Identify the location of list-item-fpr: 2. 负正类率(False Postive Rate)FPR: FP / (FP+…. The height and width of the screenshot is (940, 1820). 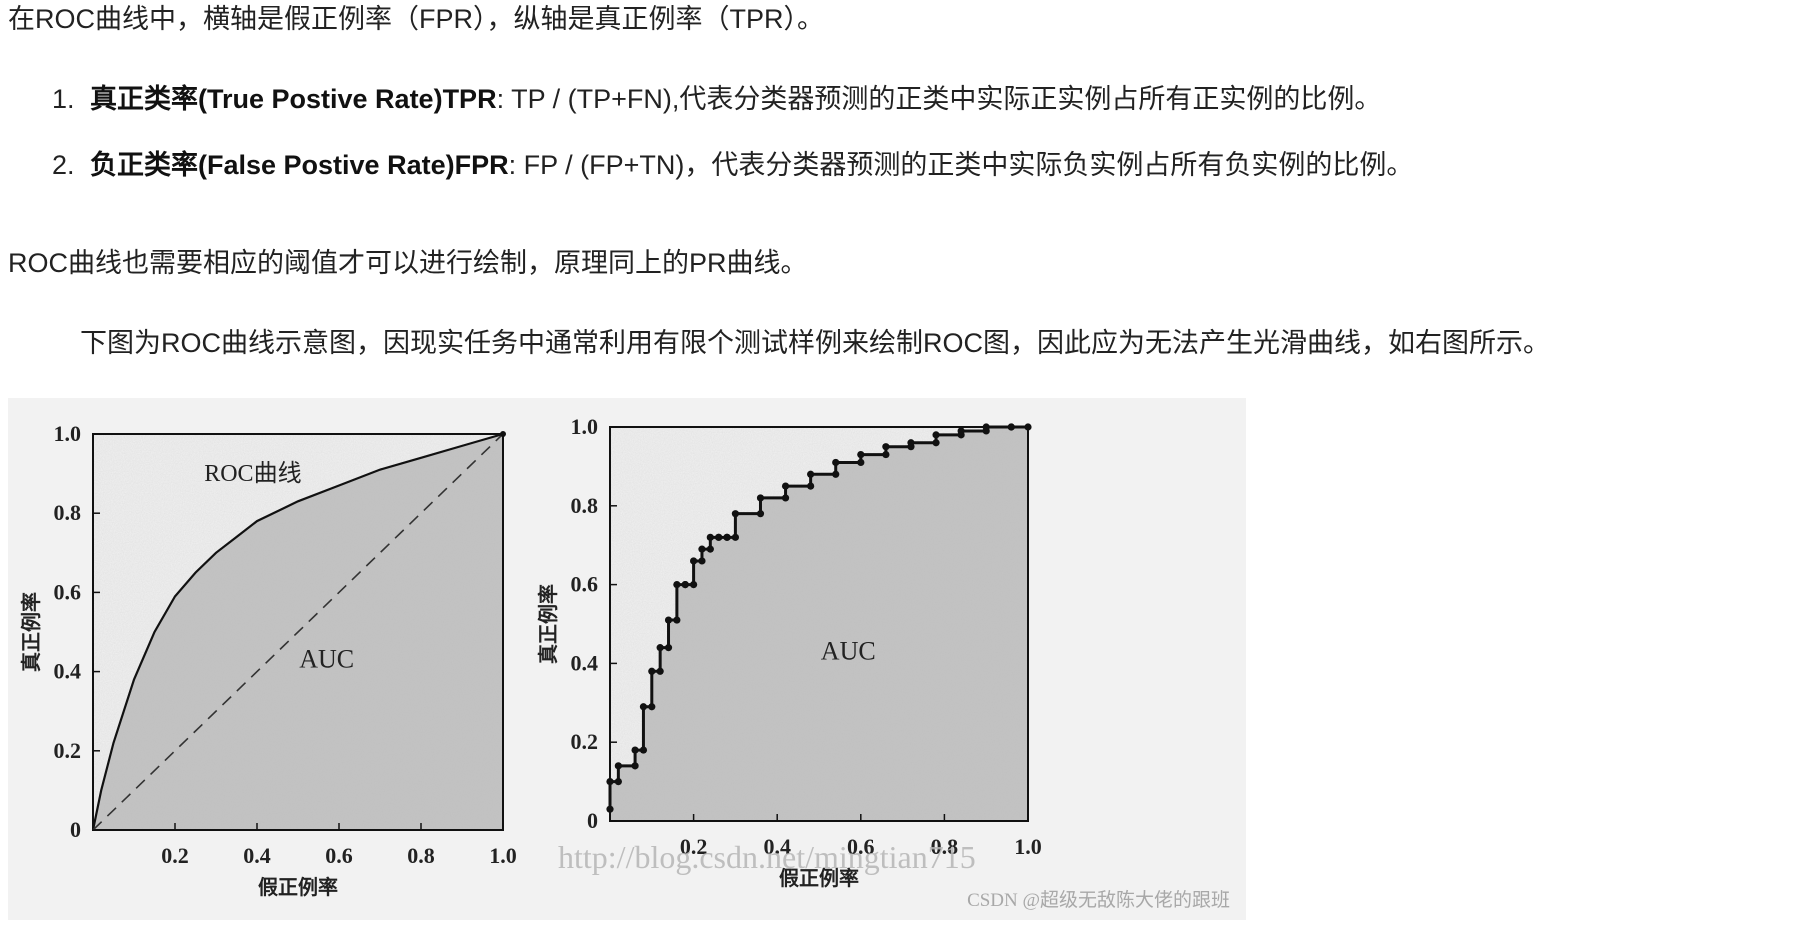
(732, 165).